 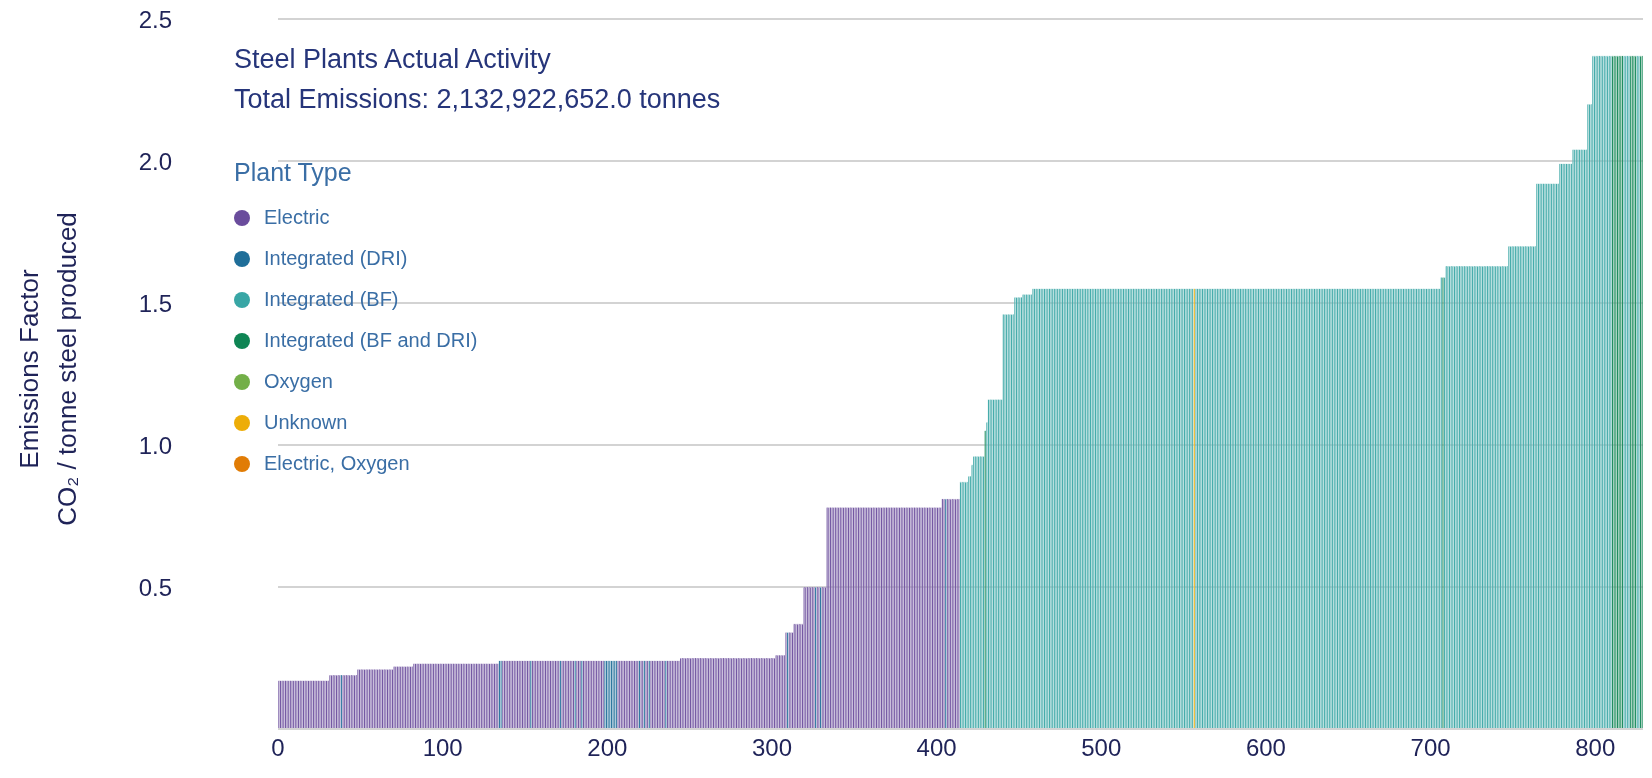 I want to click on x-tick-label: 200, so click(x=607, y=748).